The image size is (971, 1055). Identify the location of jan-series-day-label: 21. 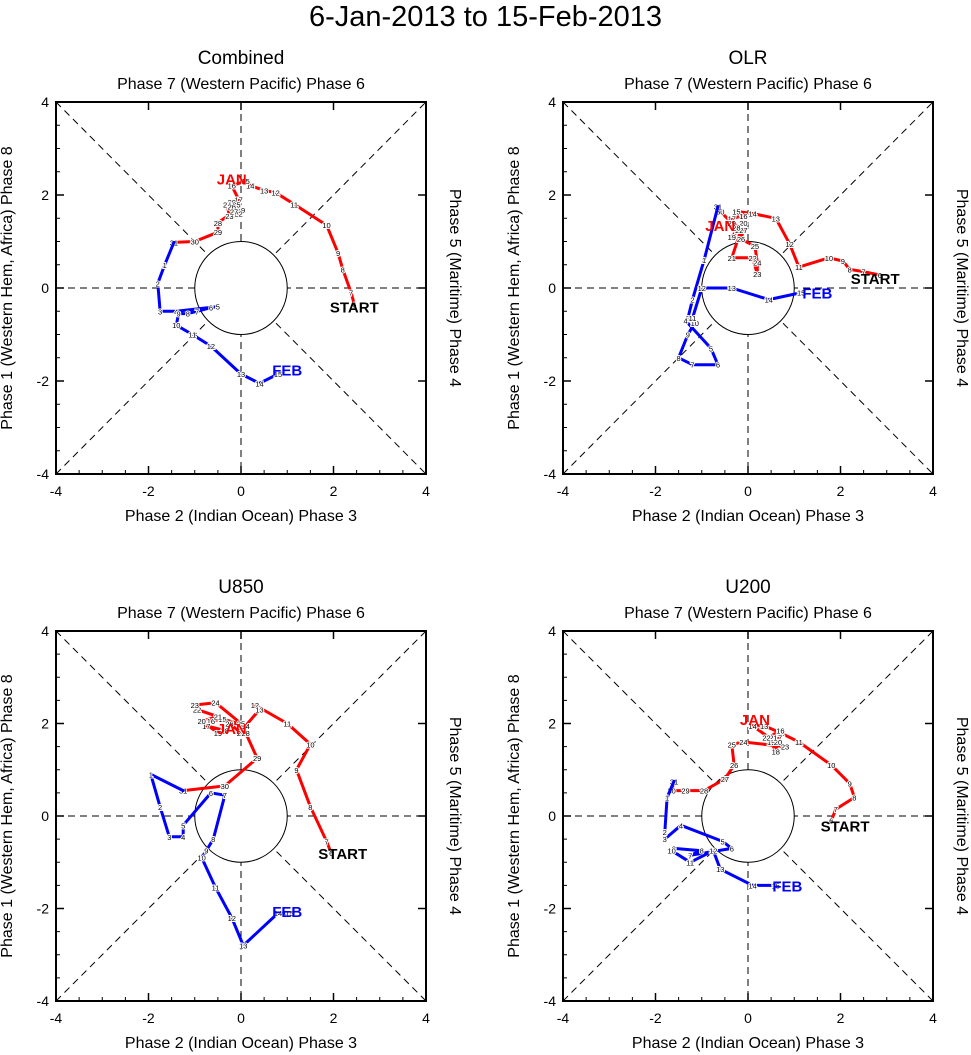
(236, 207).